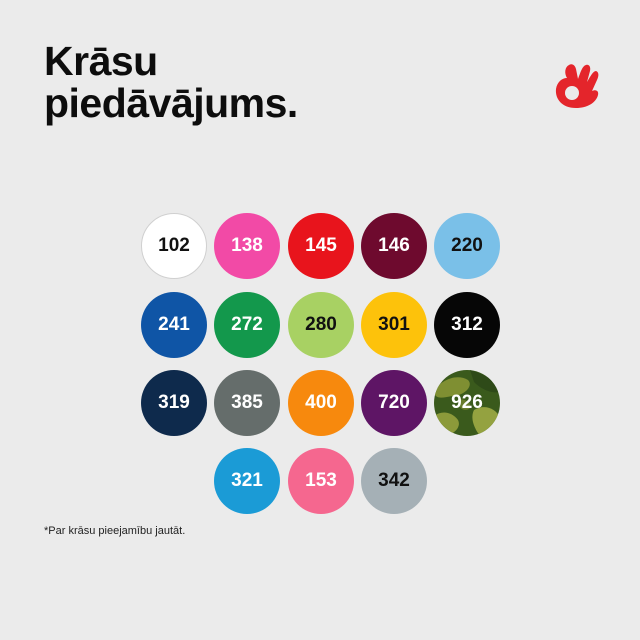 The image size is (640, 640). I want to click on swatch-label: 301, so click(394, 324).